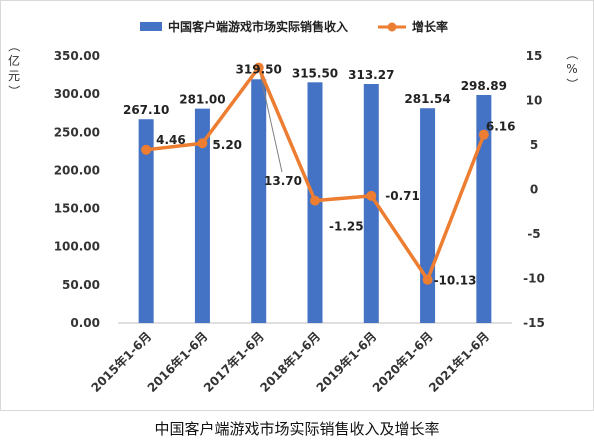 Image resolution: width=594 pixels, height=444 pixels. What do you see at coordinates (227, 145) in the screenshot?
I see `line-value-label: 5.20` at bounding box center [227, 145].